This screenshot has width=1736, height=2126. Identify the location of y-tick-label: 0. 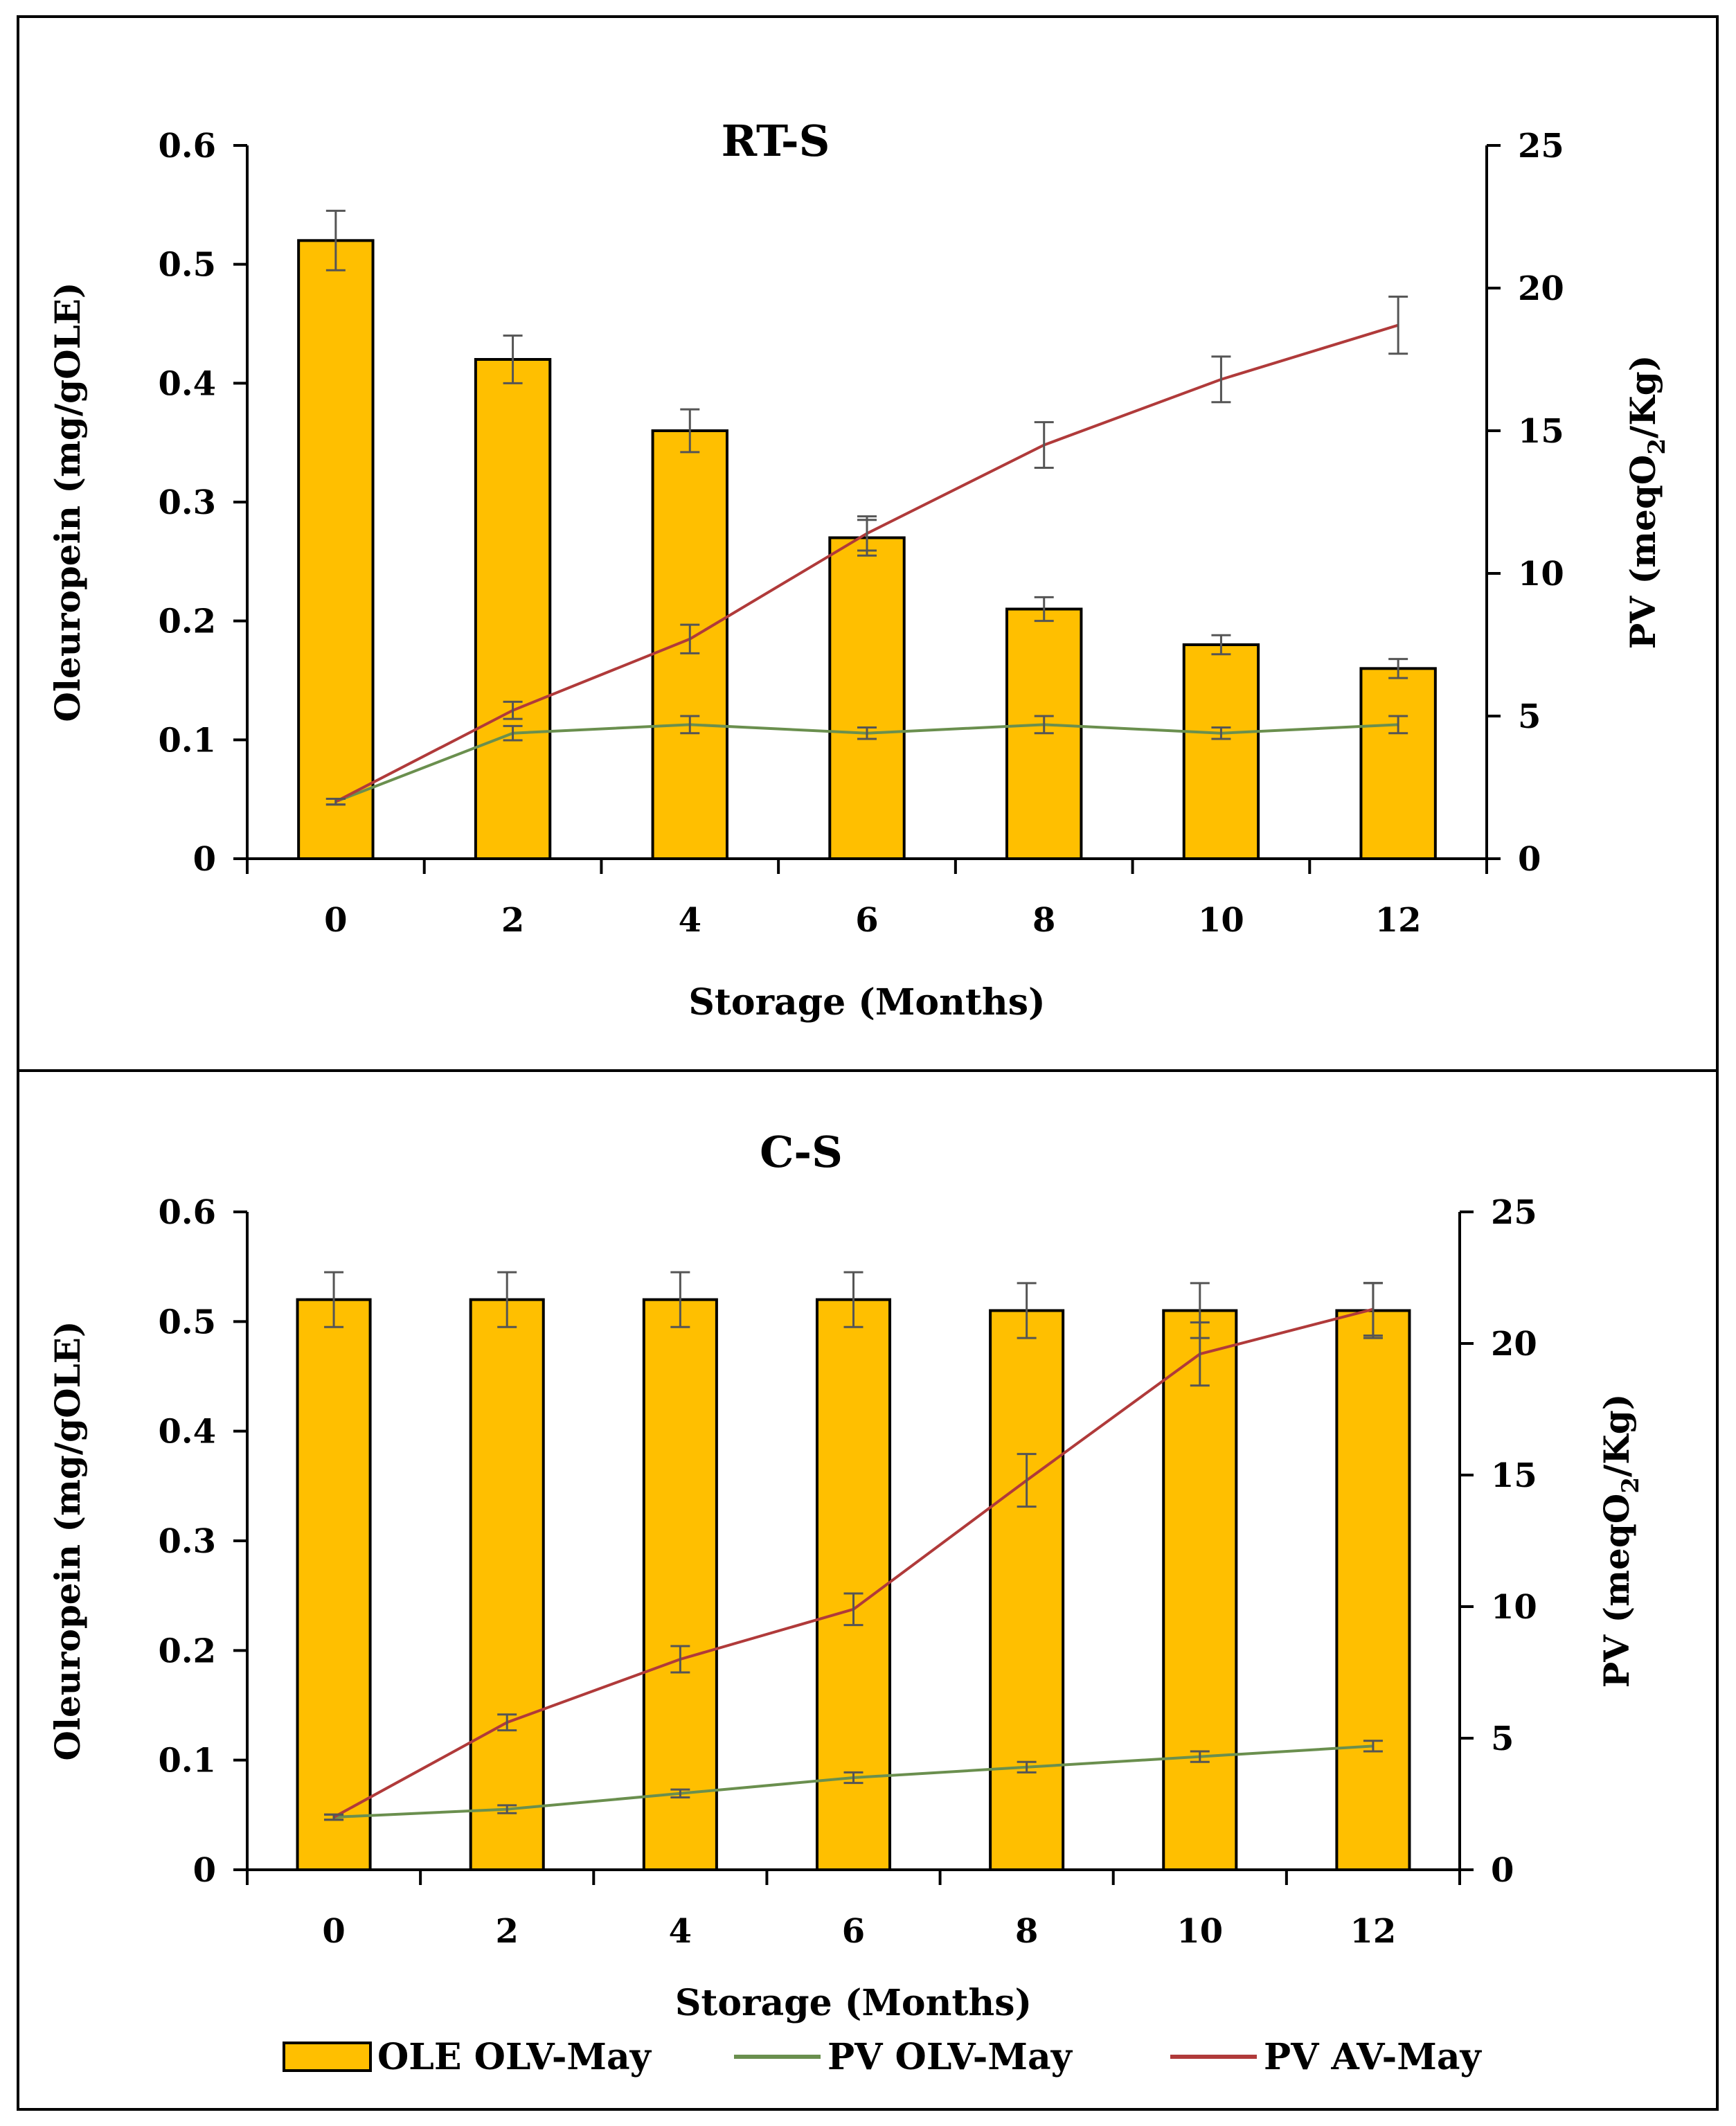
(204, 1870).